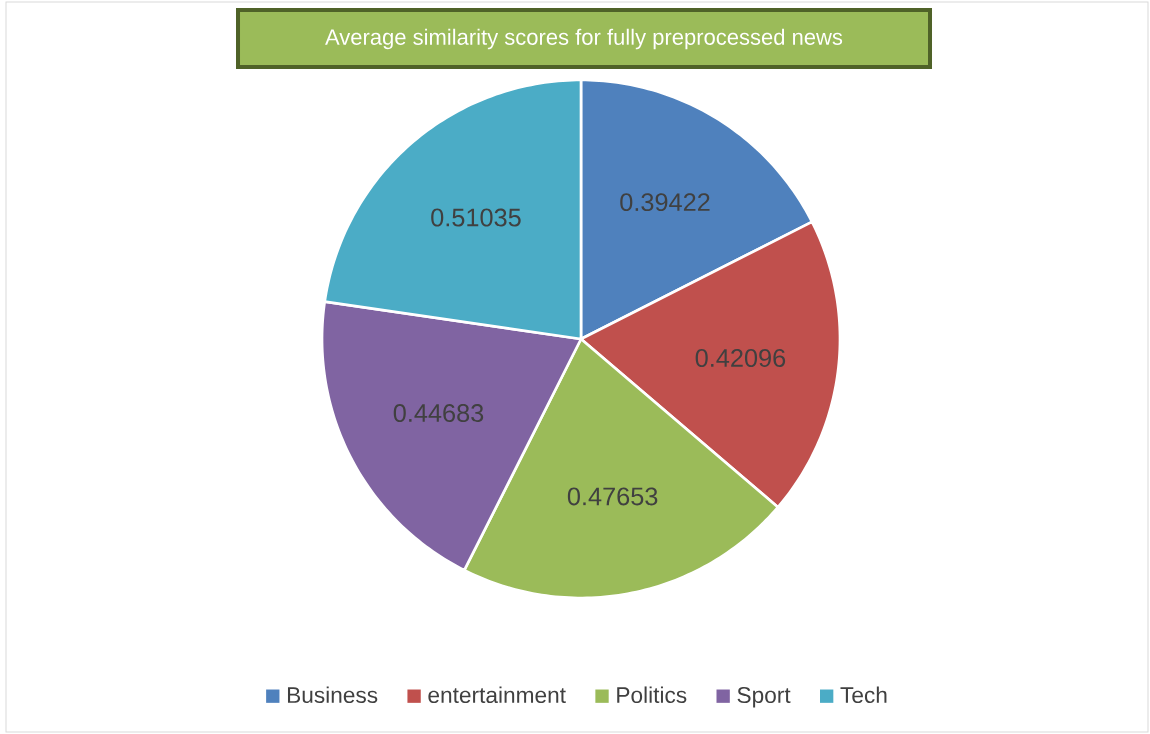 The height and width of the screenshot is (734, 1150). I want to click on legend-label: Politics, so click(652, 695).